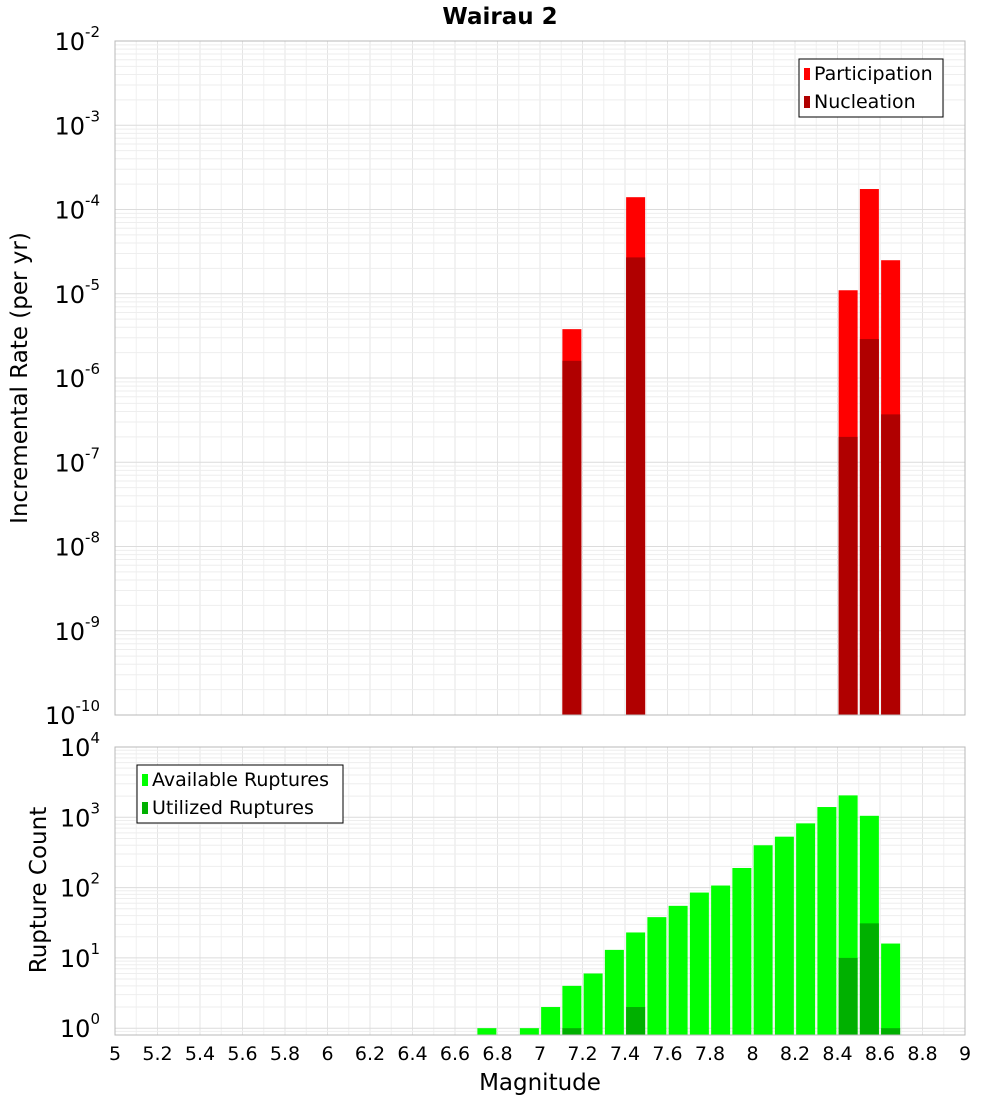 The image size is (1000, 1100). I want to click on x-tick-label: 5.2, so click(157, 1054).